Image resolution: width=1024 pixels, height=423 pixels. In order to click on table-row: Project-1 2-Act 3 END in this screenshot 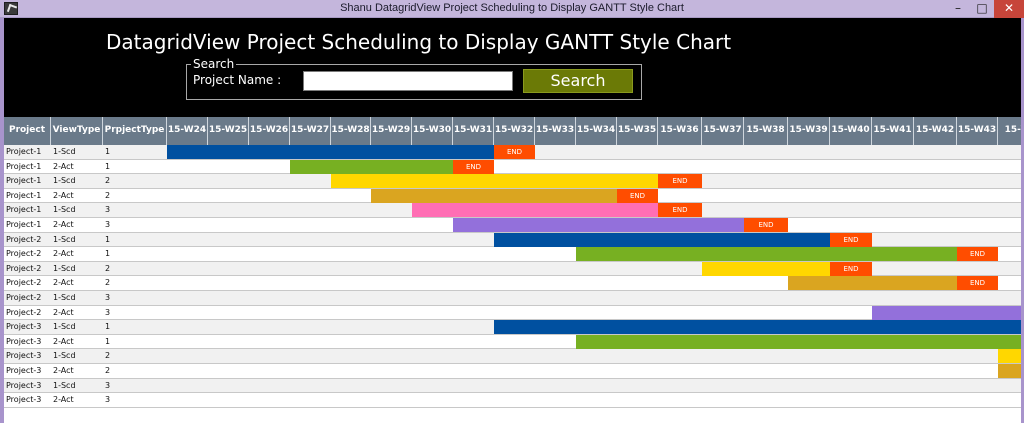, I will do `click(512, 225)`.